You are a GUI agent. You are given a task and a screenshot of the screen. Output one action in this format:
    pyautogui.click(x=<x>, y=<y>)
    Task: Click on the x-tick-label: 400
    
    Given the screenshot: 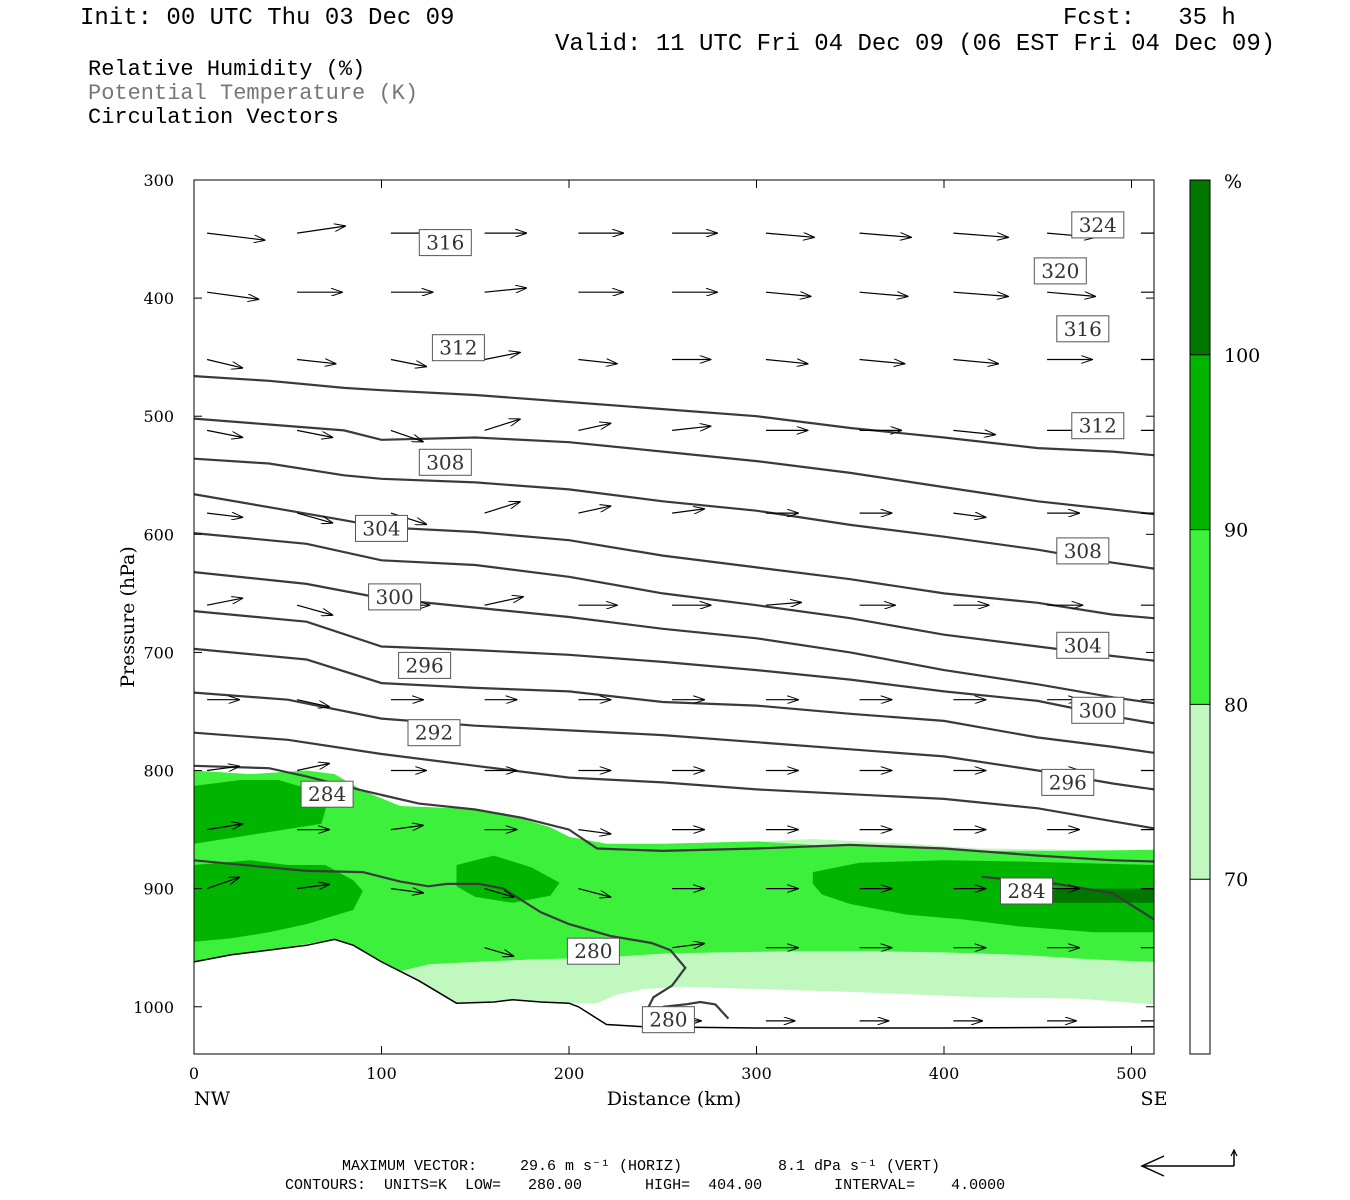 What is the action you would take?
    pyautogui.click(x=944, y=1073)
    